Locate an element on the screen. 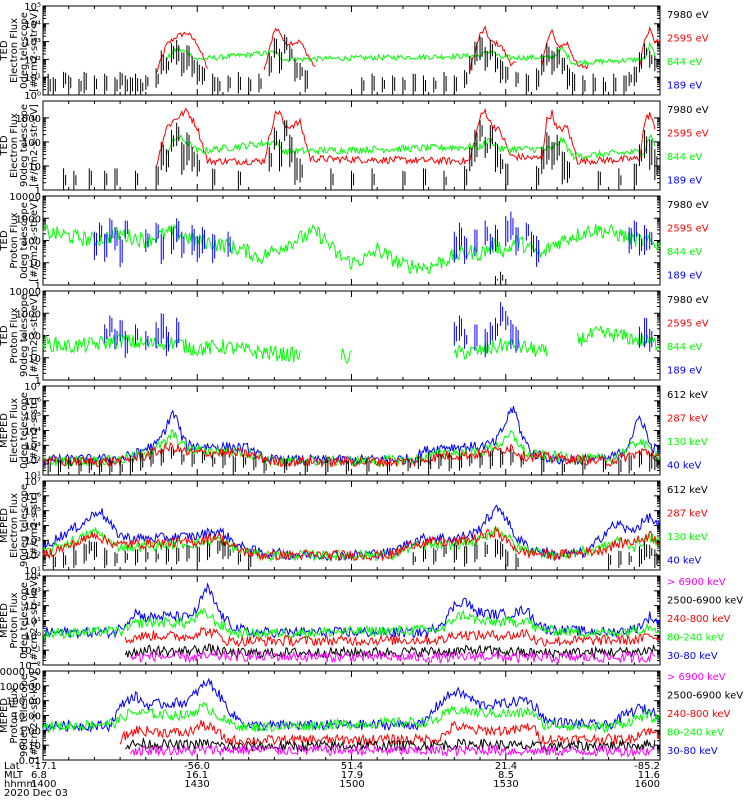 Image resolution: width=750 pixels, height=800 pixels. y-tick-label: 0.01 is located at coordinates (30, 761).